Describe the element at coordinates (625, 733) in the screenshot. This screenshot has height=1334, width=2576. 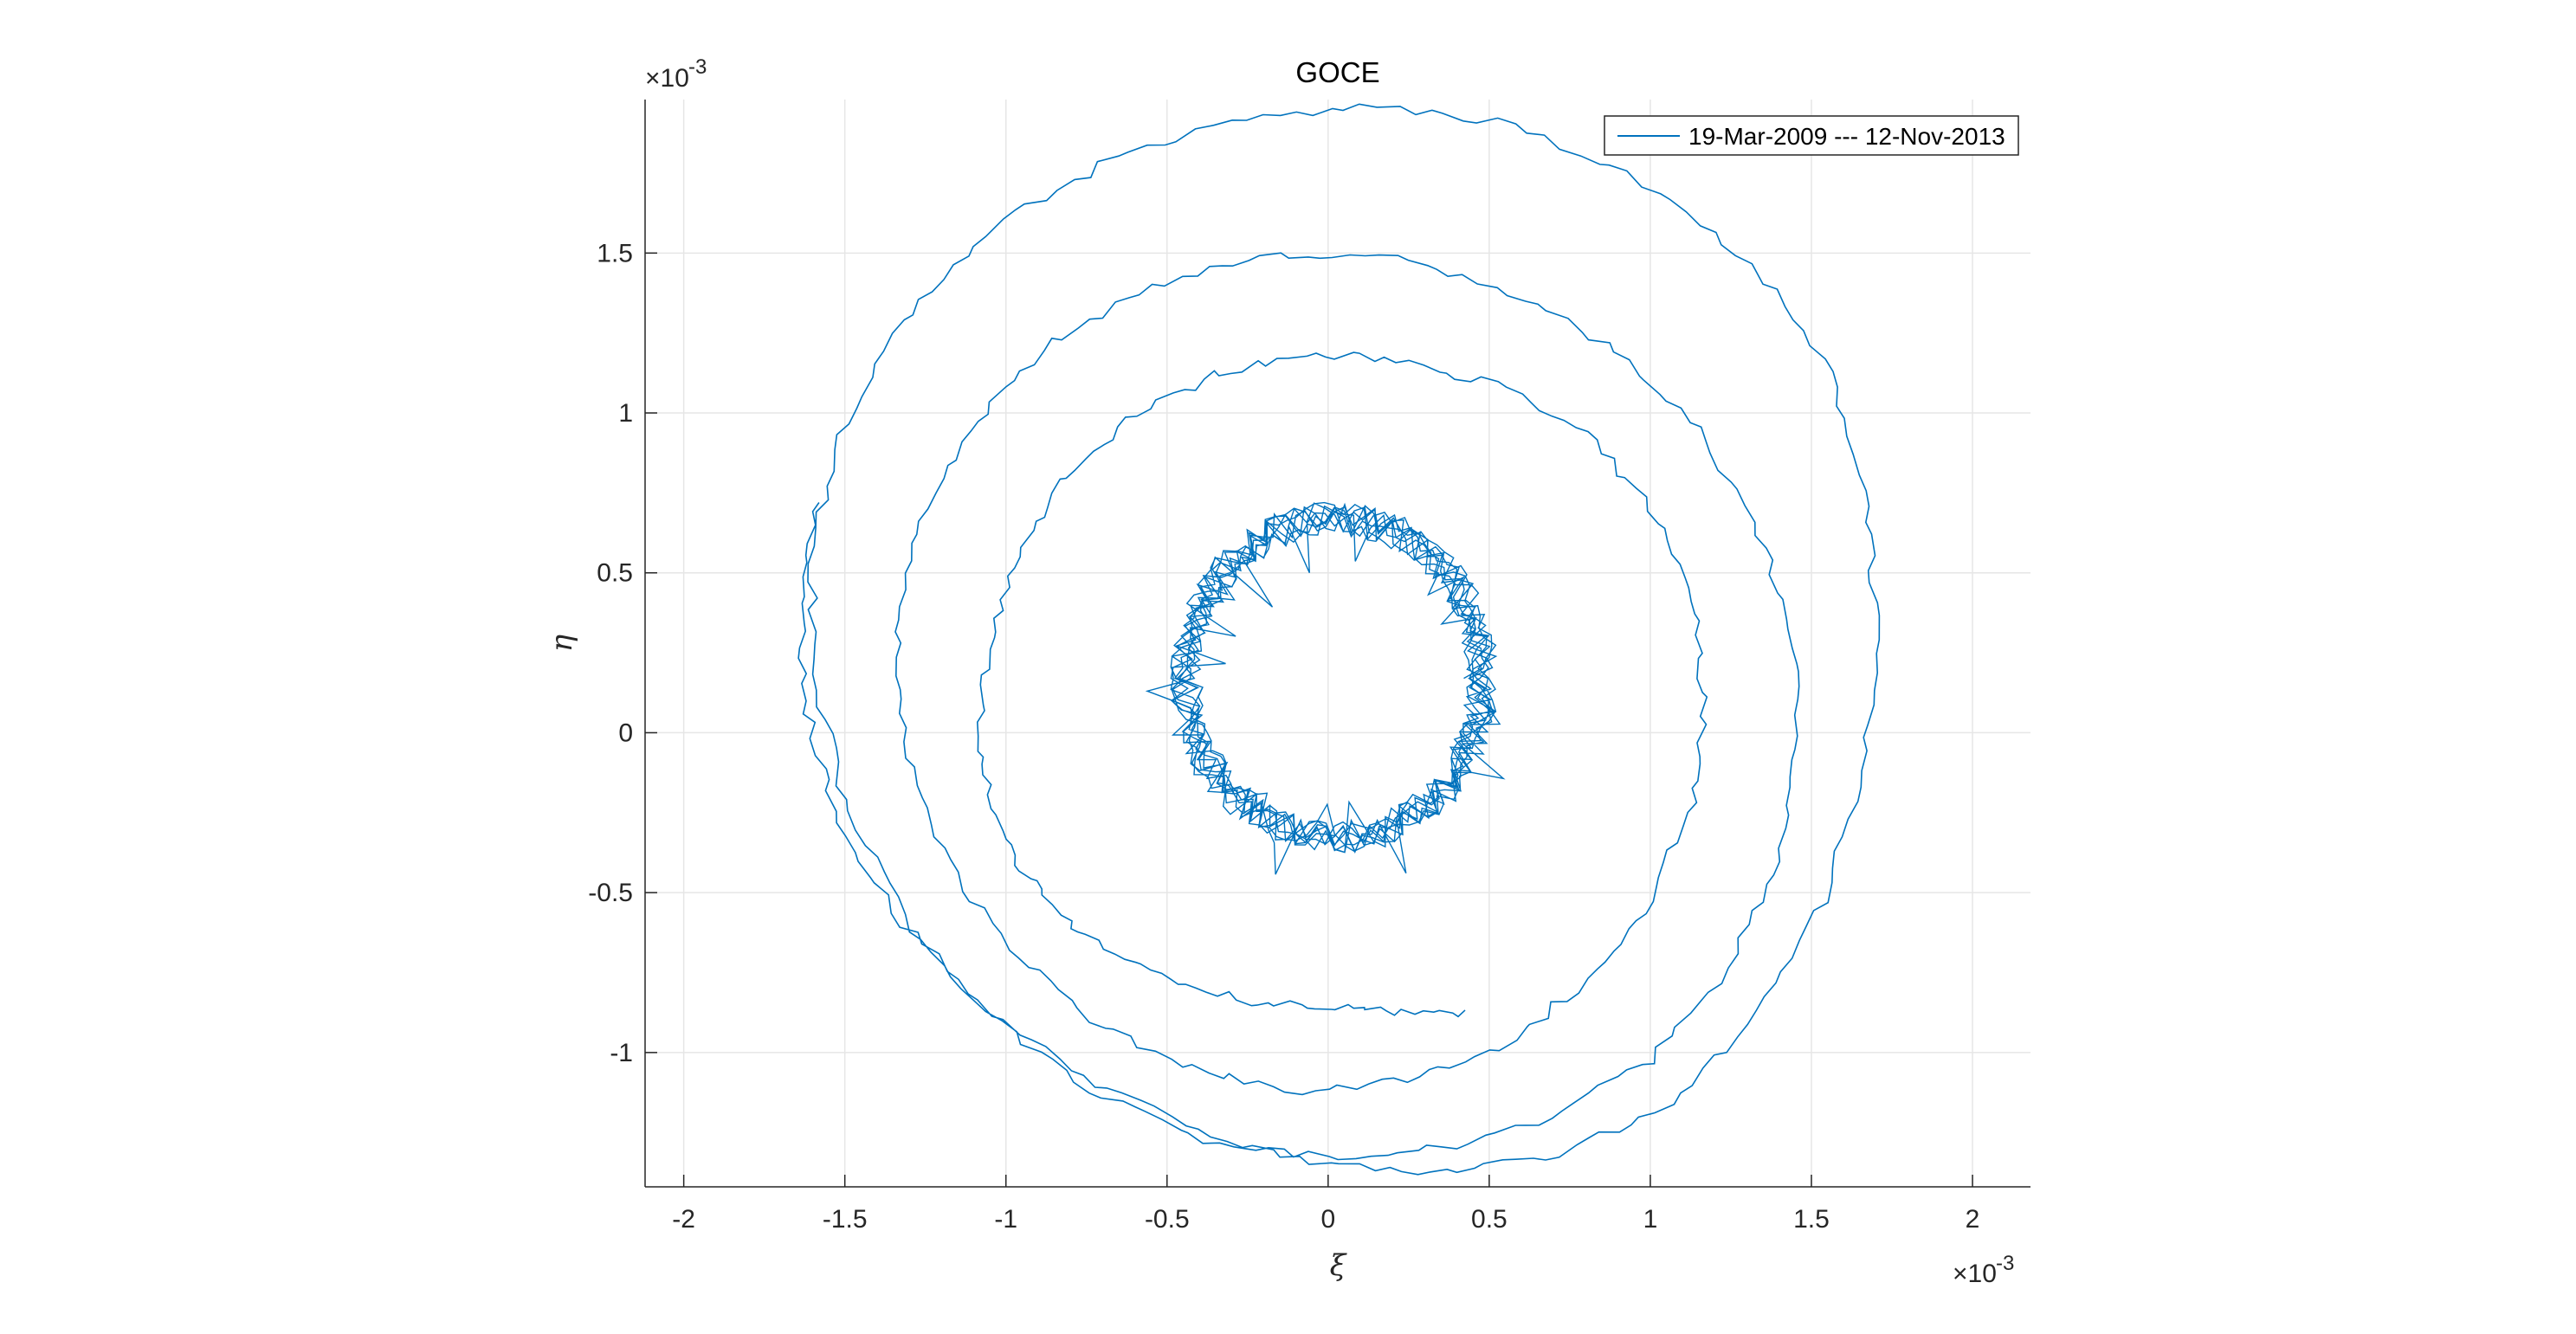
I see `y-tick-label: 0` at that location.